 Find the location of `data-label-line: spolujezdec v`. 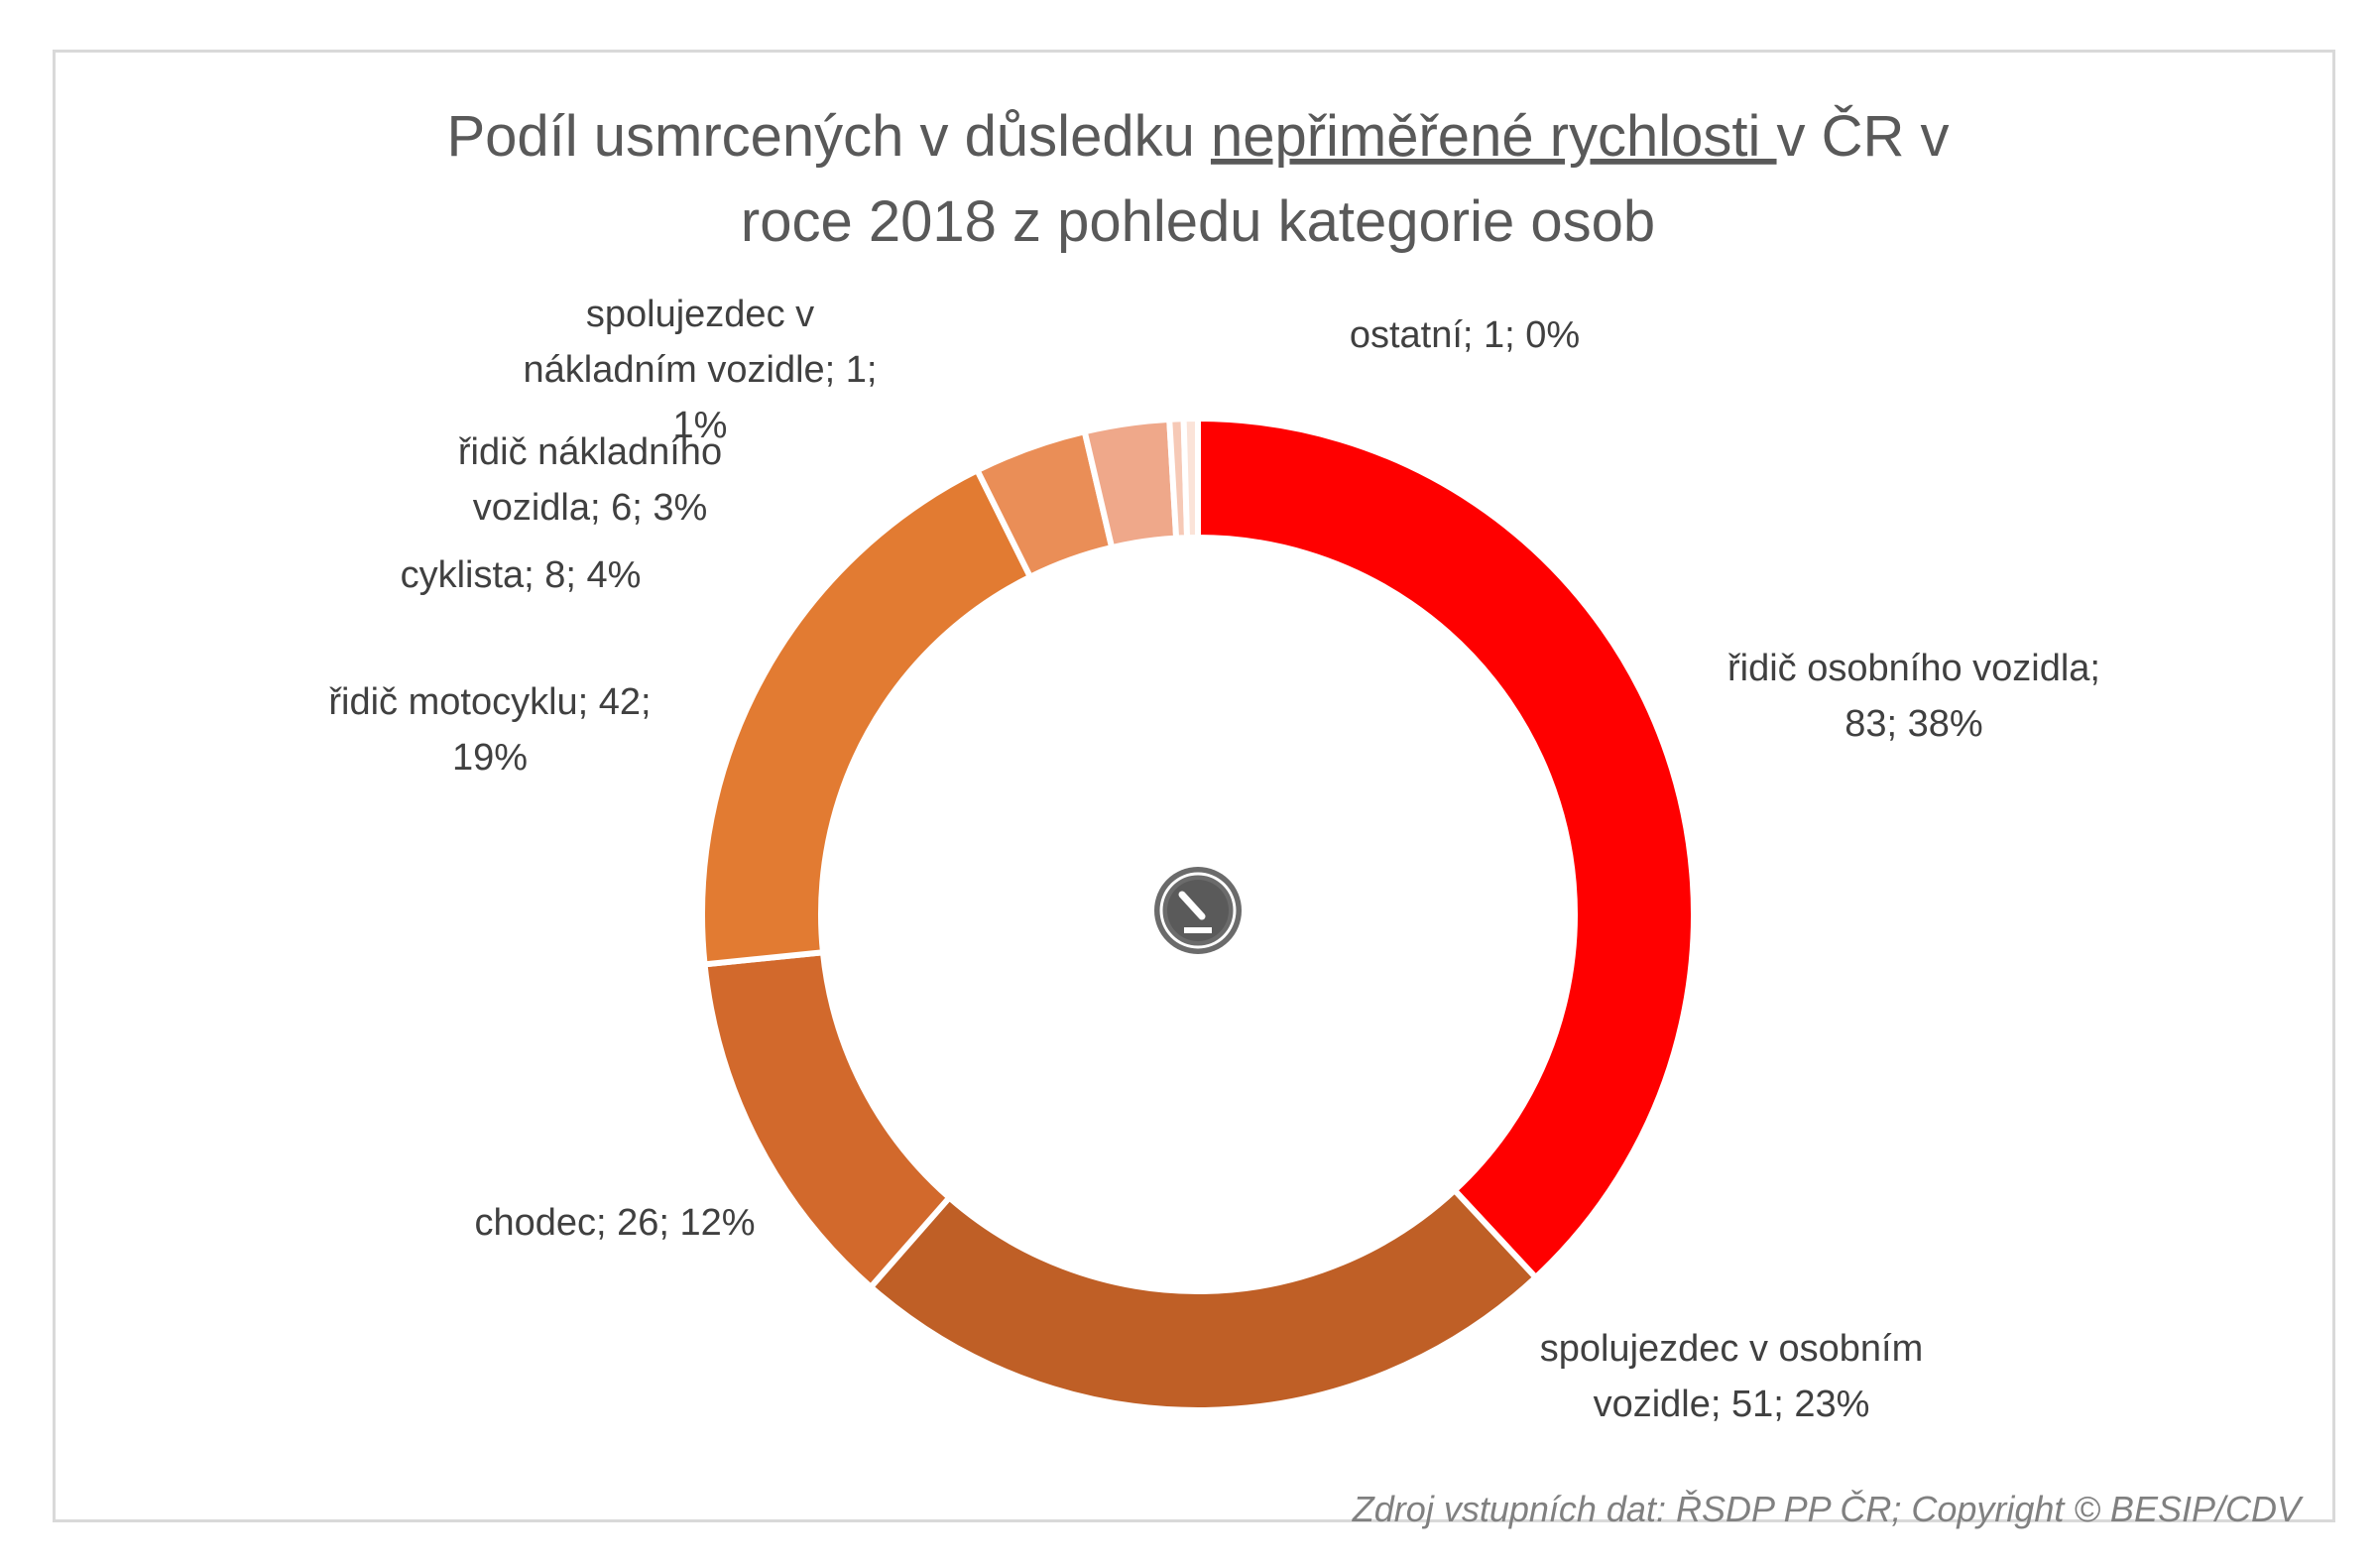

data-label-line: spolujezdec v is located at coordinates (700, 314).